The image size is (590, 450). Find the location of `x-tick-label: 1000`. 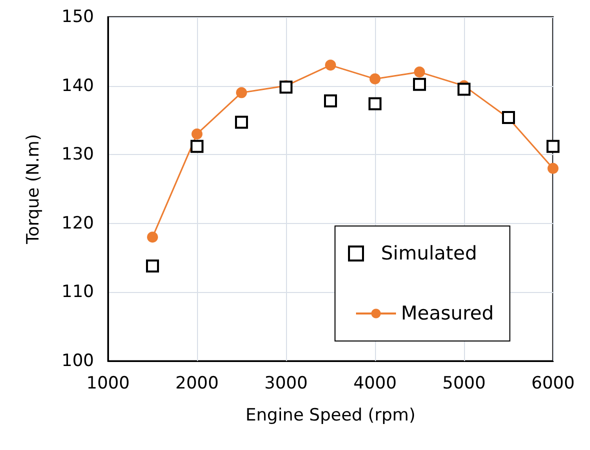

x-tick-label: 1000 is located at coordinates (108, 384).